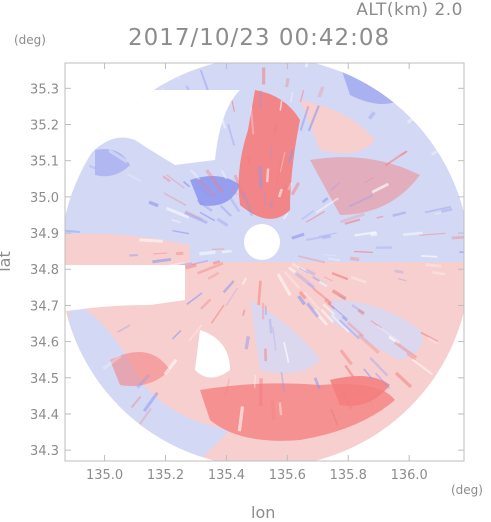 The width and height of the screenshot is (491, 522). I want to click on lat-tick-label: 34.8, so click(44, 270).